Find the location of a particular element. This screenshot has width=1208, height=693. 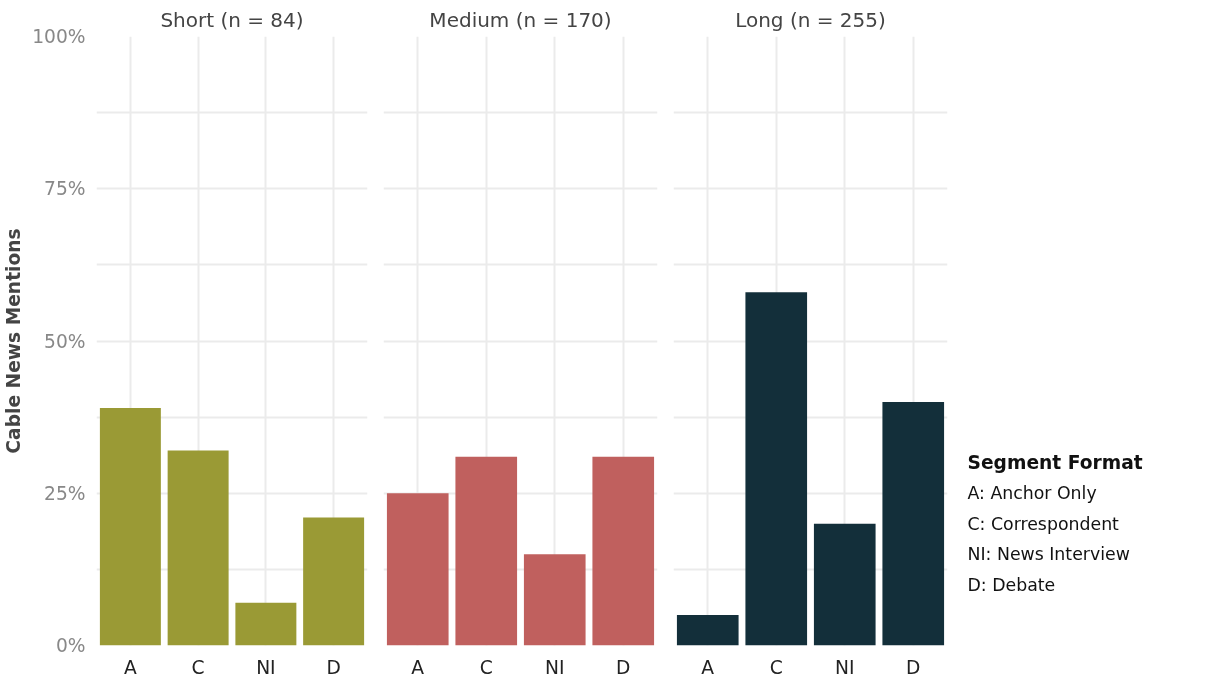

text: C: Correspondent is located at coordinates (1043, 523).